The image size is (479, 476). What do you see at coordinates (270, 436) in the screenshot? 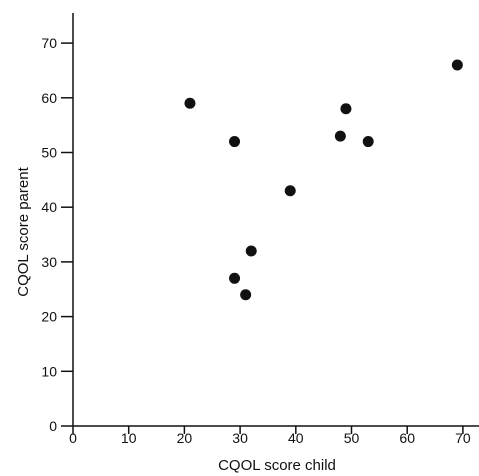
I see `x-axis-ticks: 0 10 20 30 40 50 60 70` at bounding box center [270, 436].